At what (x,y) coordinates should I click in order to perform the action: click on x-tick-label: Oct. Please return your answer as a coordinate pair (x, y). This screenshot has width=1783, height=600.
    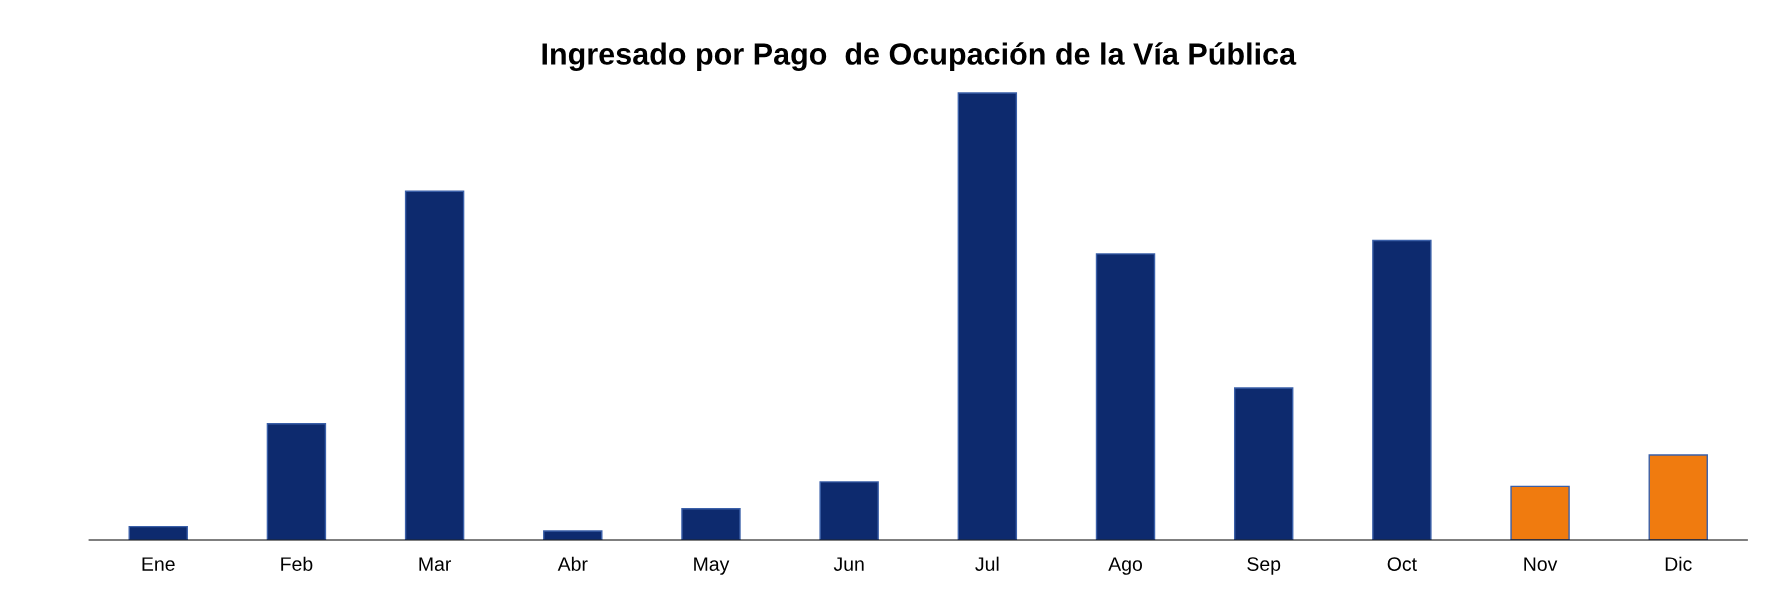
    Looking at the image, I should click on (1402, 564).